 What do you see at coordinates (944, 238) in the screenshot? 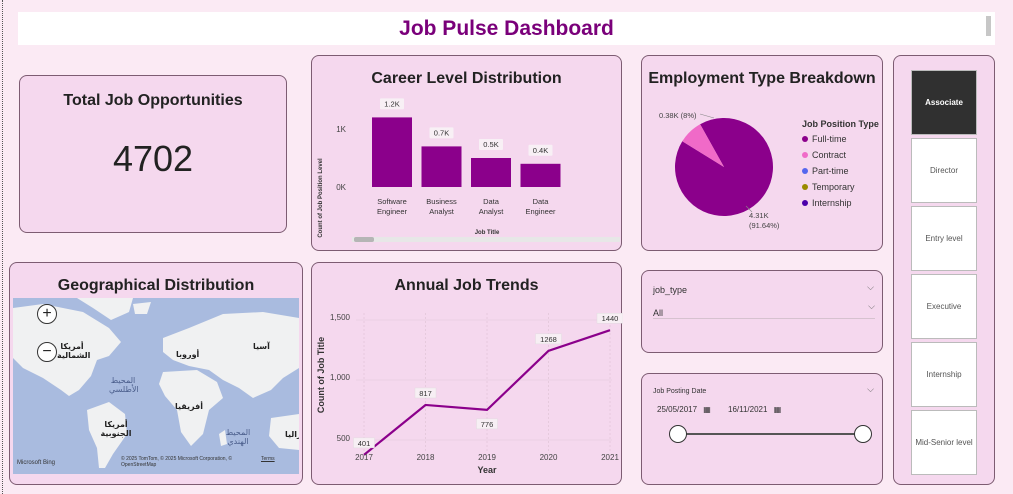
I see `level-option-entry-level: Entry level` at bounding box center [944, 238].